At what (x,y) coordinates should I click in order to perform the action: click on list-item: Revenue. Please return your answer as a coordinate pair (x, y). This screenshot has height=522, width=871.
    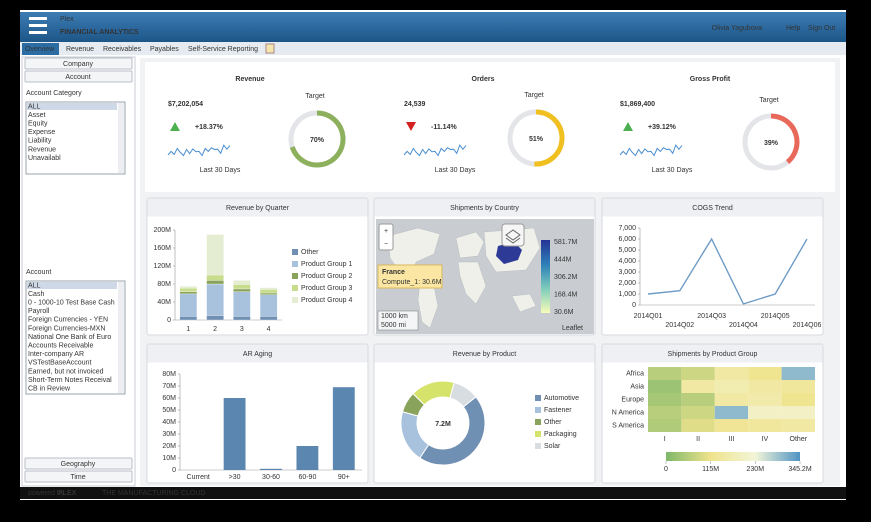
    Looking at the image, I should click on (42, 149).